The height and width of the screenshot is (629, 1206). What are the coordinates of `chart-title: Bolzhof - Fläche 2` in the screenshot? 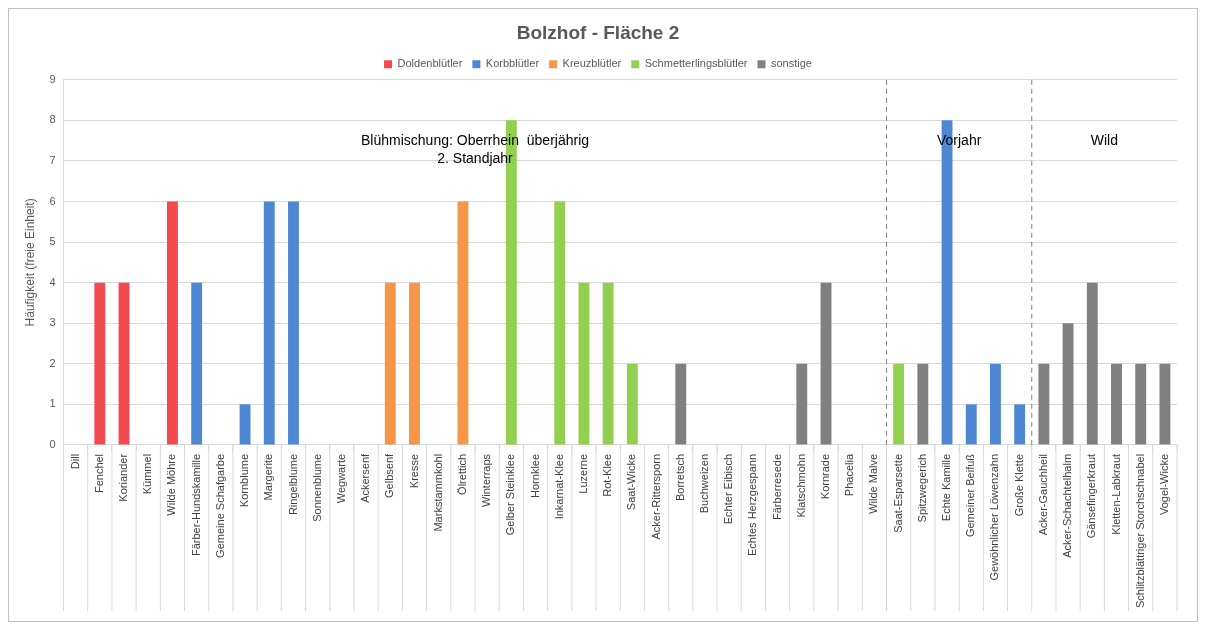 It's located at (598, 32).